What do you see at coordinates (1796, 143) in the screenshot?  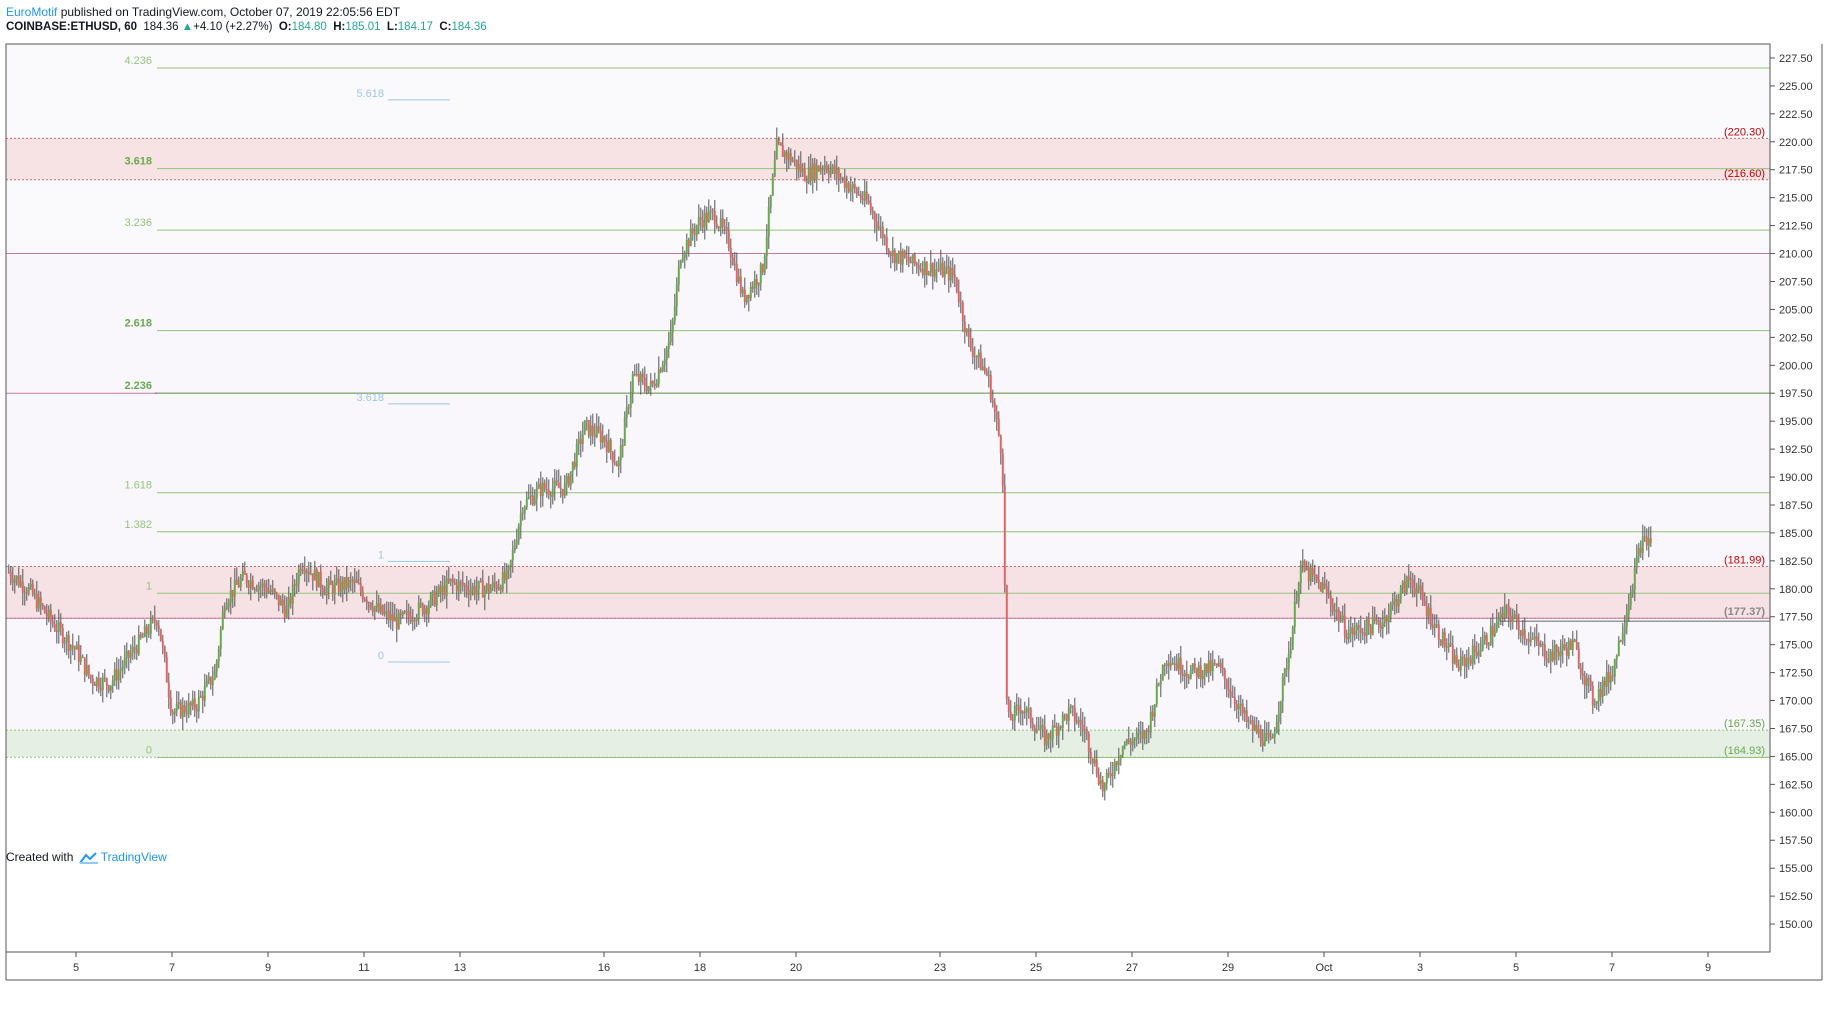 I see `y-tick-label-28: 220.00` at bounding box center [1796, 143].